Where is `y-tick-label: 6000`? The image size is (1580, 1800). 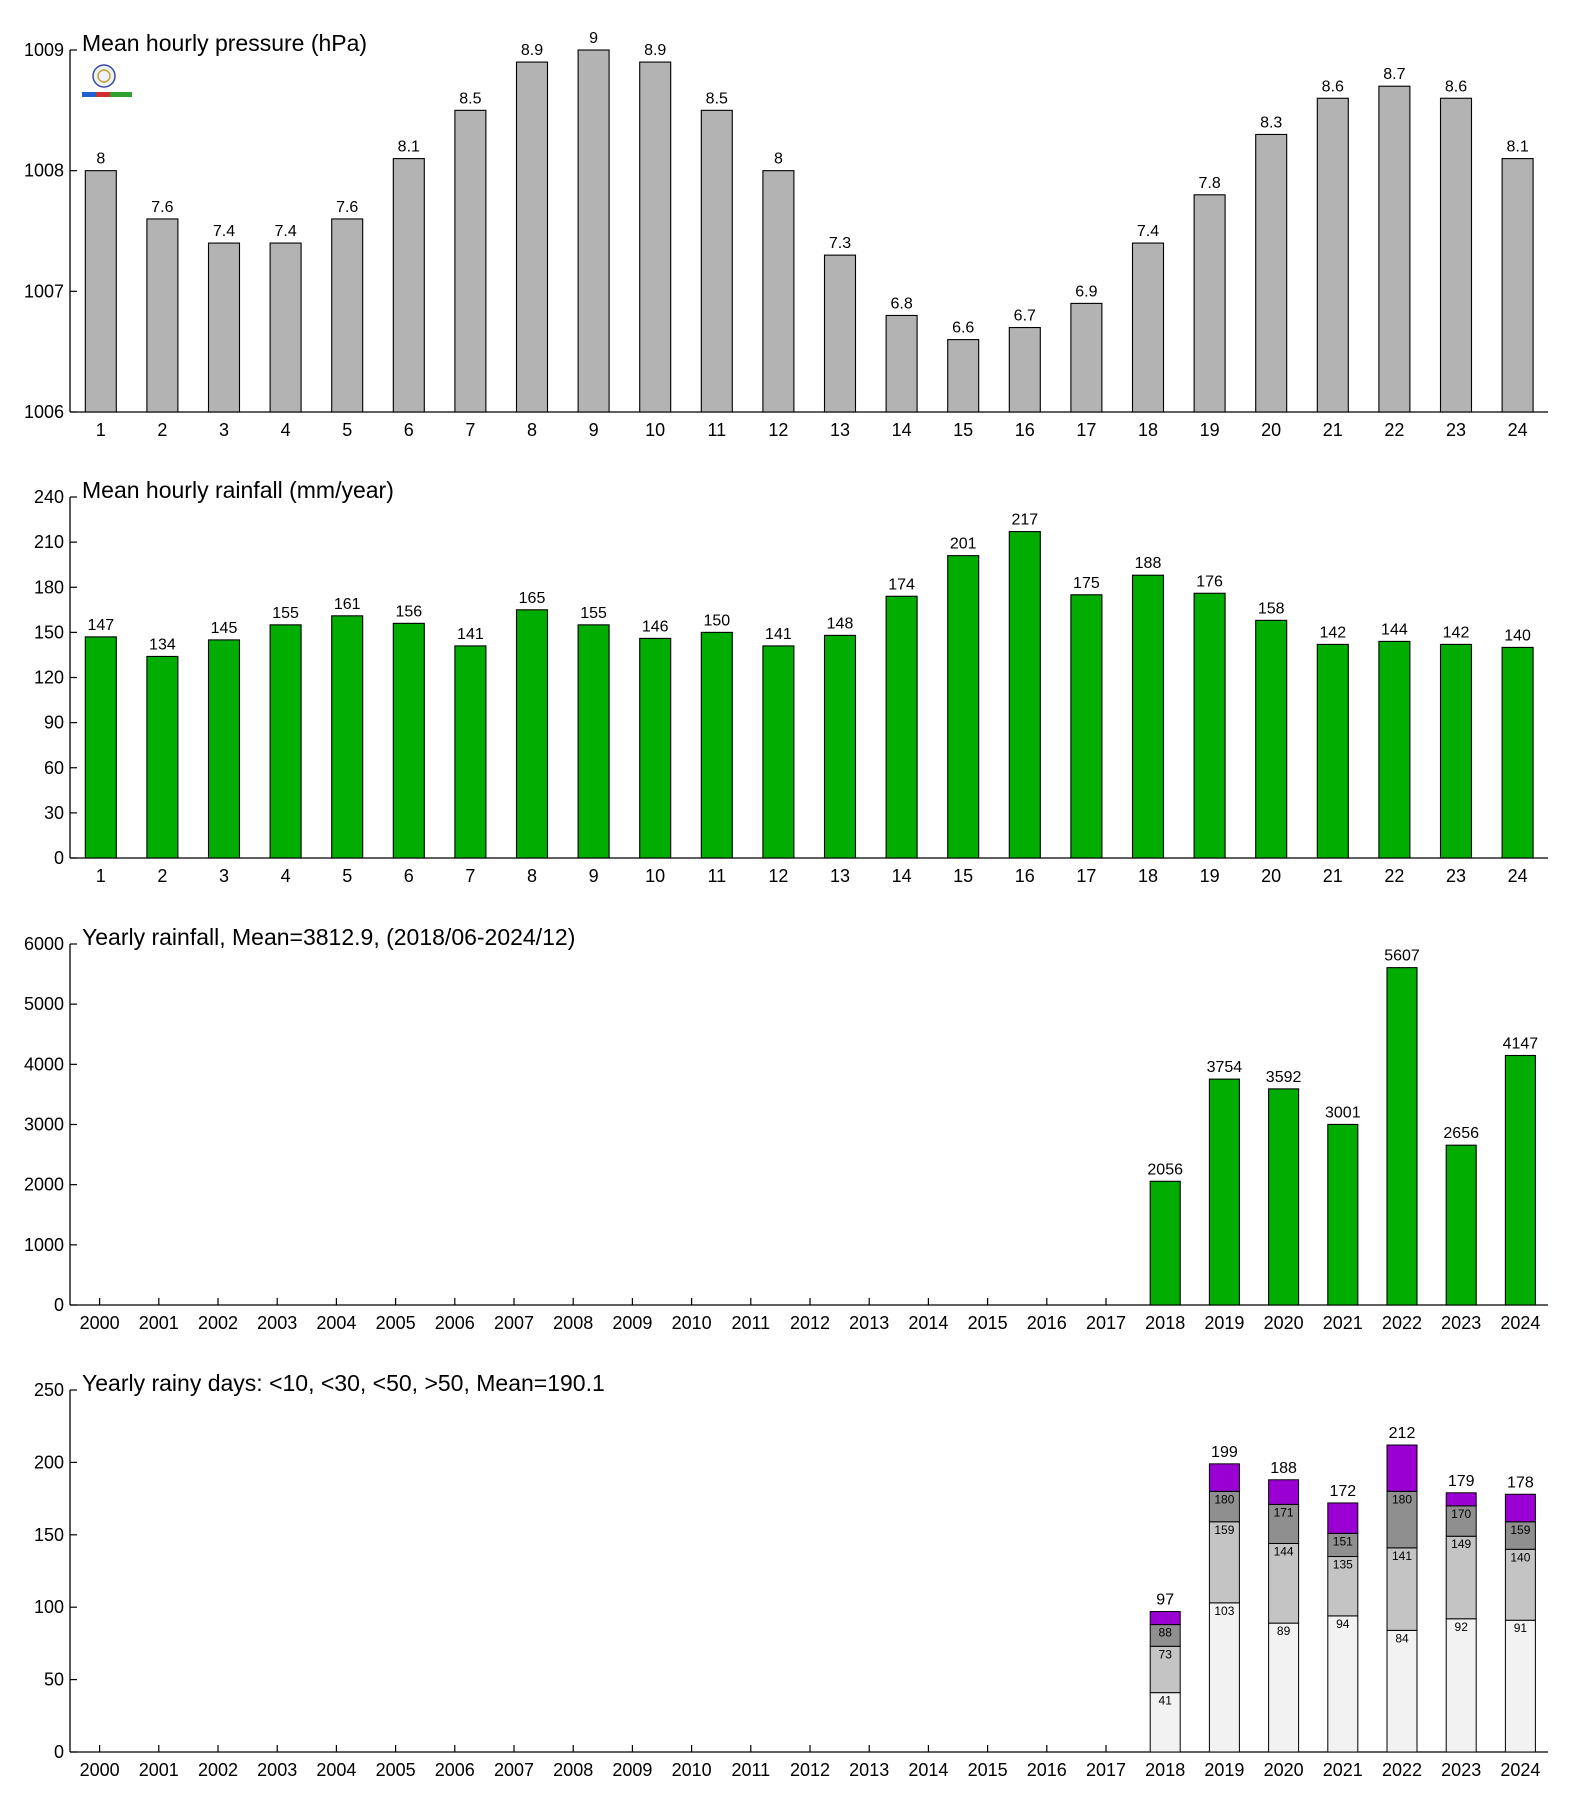 y-tick-label: 6000 is located at coordinates (44, 944).